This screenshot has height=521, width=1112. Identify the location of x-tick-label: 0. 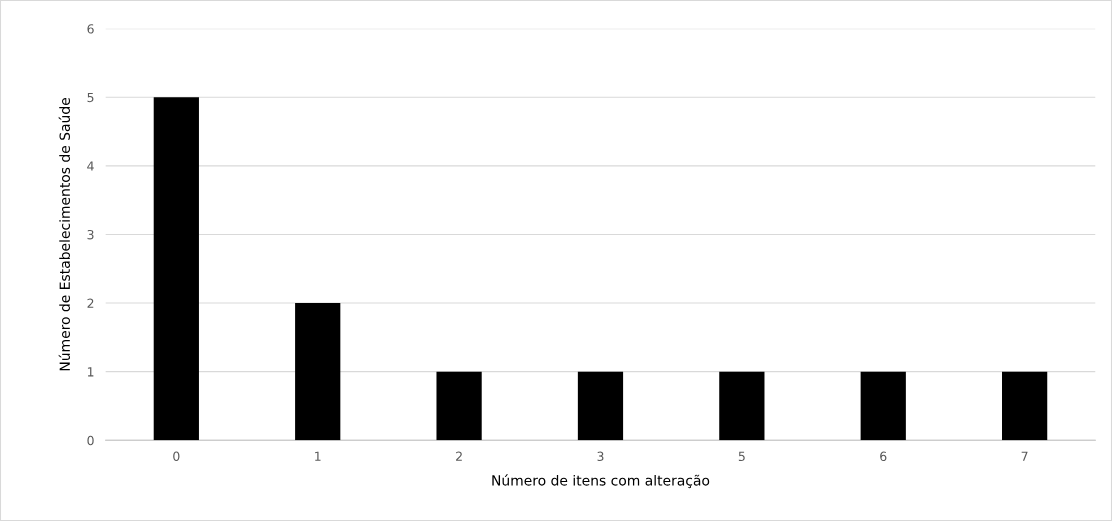
(176, 456).